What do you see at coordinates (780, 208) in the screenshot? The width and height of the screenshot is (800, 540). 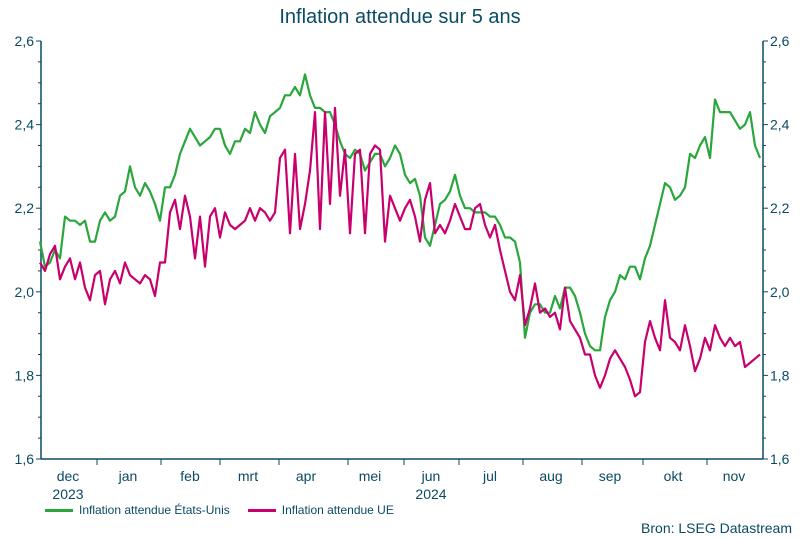 I see `y-tick-label-right: 2,2` at bounding box center [780, 208].